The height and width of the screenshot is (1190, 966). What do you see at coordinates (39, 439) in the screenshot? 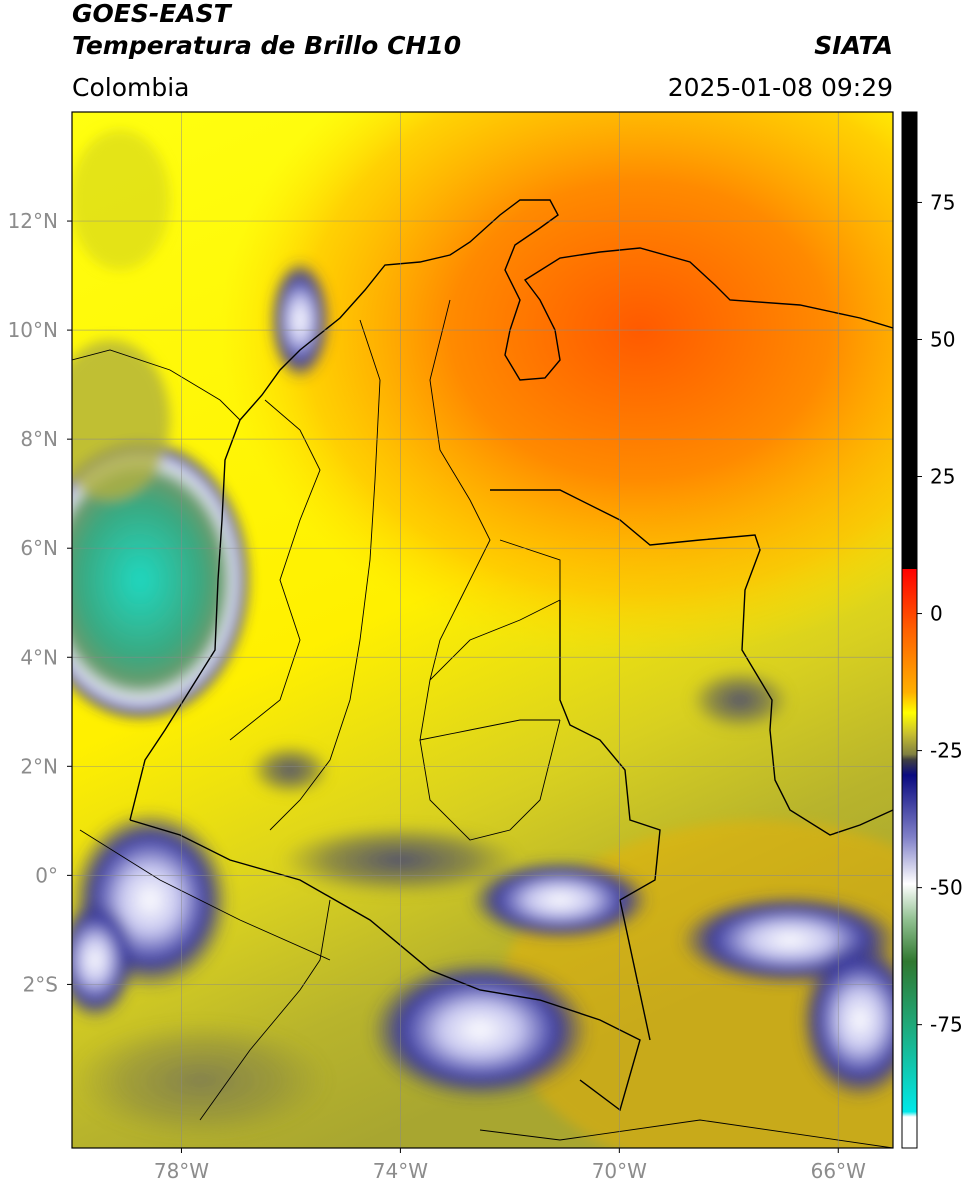
I see `lat-tick-label: 8°N` at bounding box center [39, 439].